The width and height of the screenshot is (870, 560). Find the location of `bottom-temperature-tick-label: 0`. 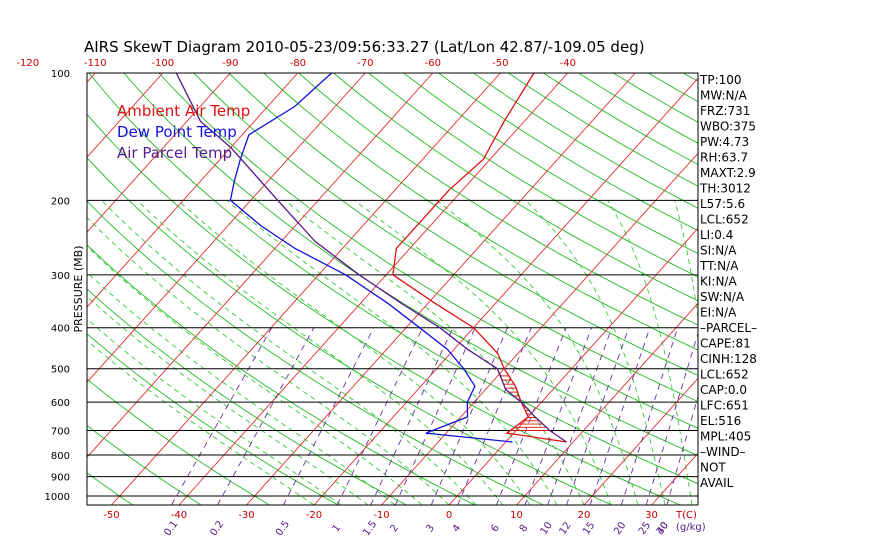

bottom-temperature-tick-label: 0 is located at coordinates (449, 515).